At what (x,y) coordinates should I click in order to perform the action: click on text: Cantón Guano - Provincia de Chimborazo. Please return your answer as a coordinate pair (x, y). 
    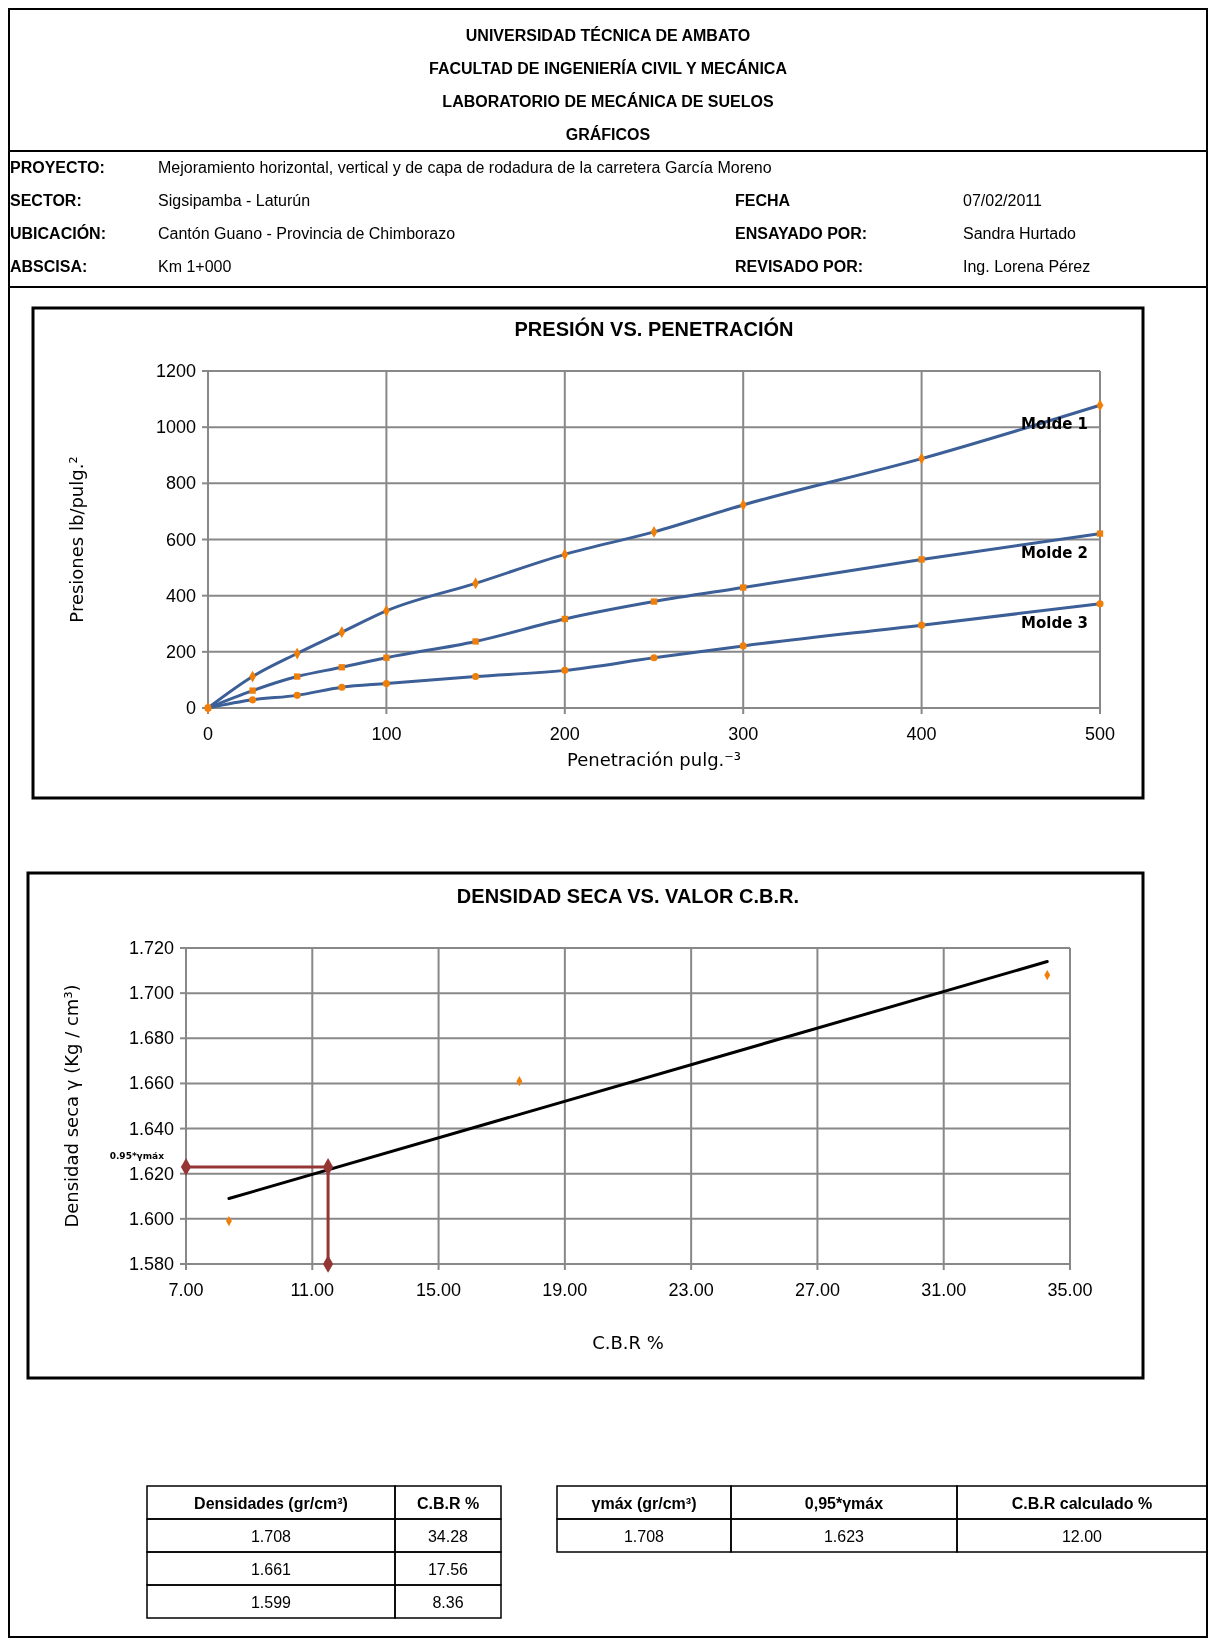
    Looking at the image, I should click on (307, 233).